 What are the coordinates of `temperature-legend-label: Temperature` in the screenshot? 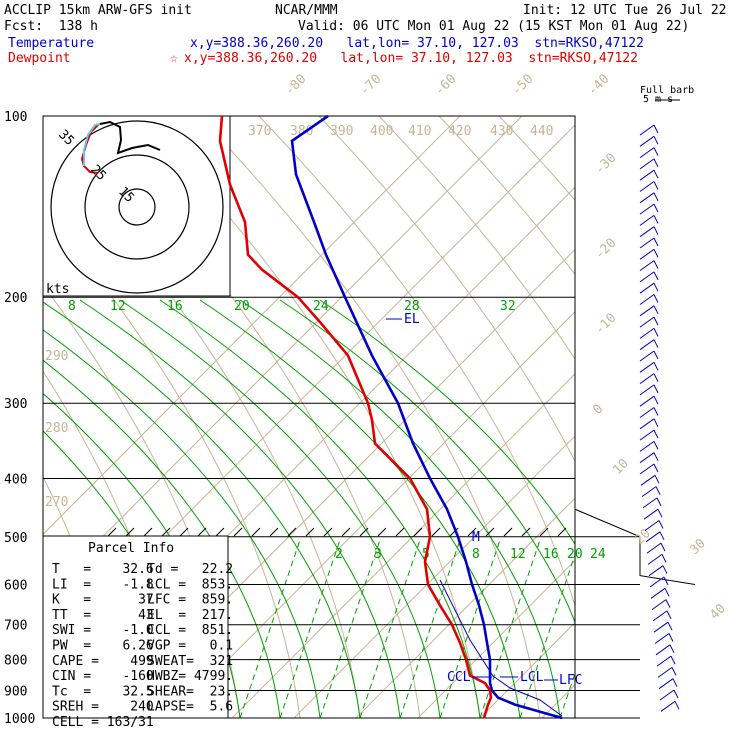 It's located at (51, 43).